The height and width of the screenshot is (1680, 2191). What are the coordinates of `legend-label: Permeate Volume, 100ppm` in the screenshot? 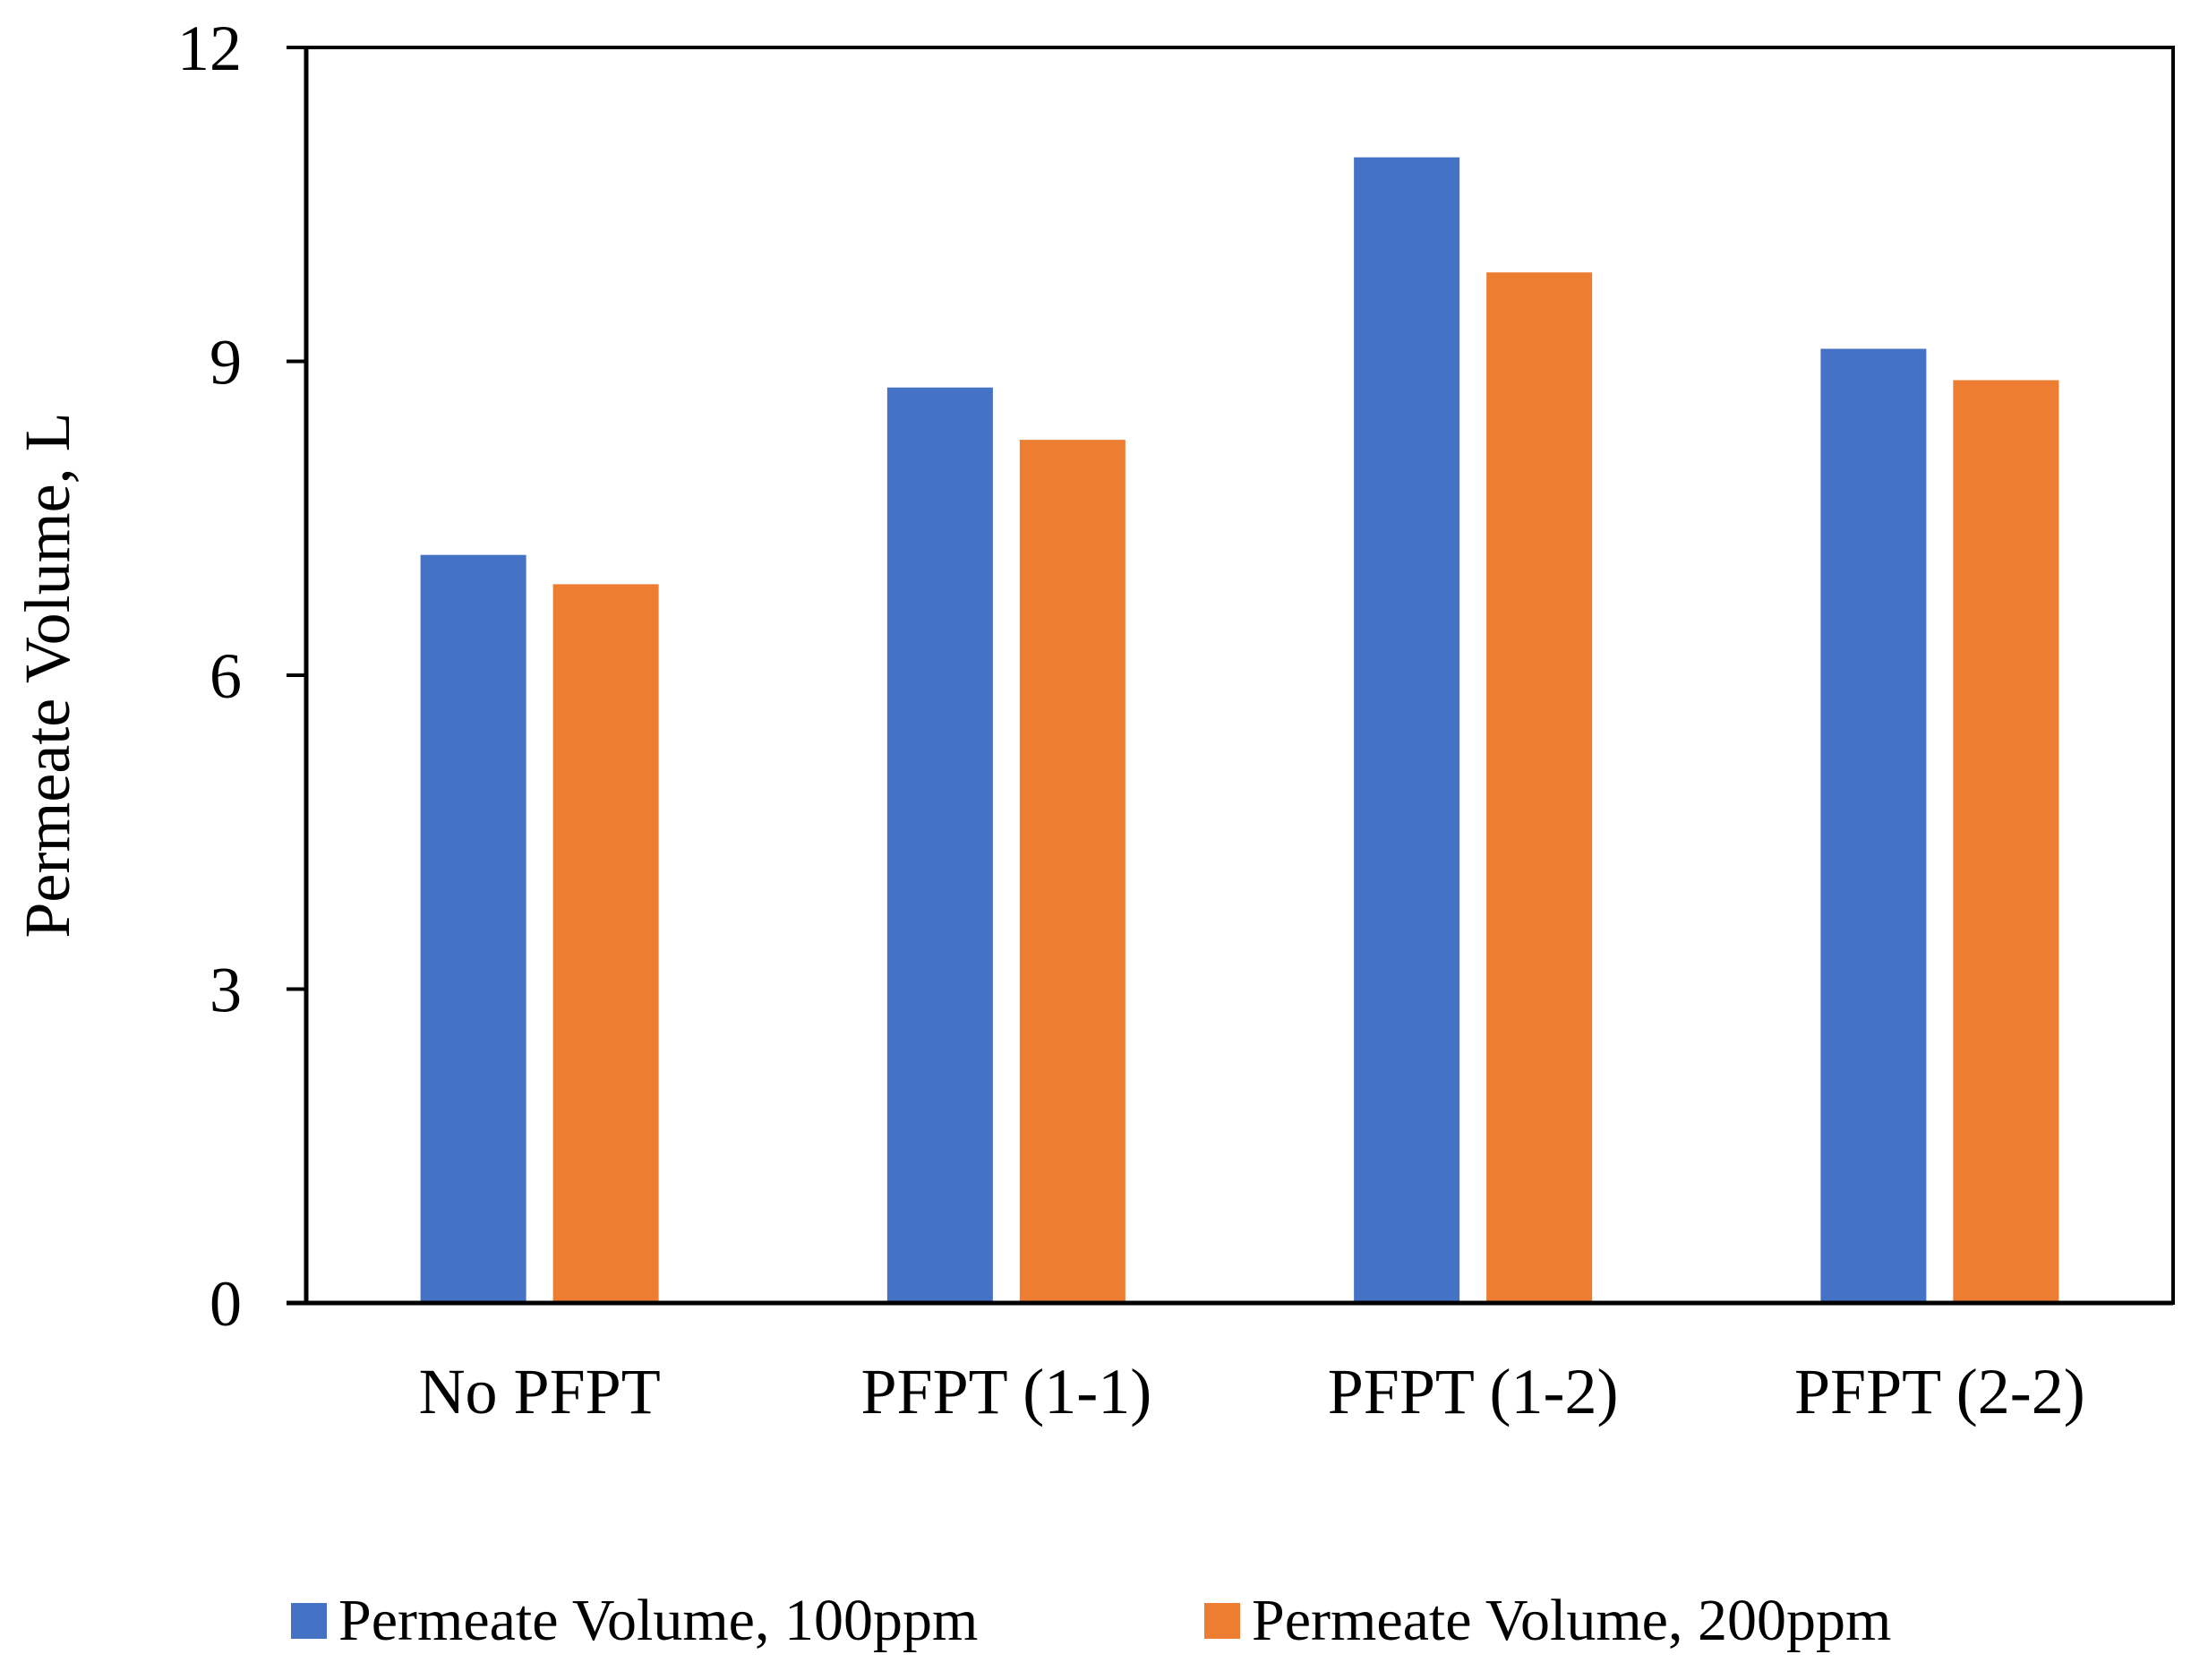 It's located at (658, 1620).